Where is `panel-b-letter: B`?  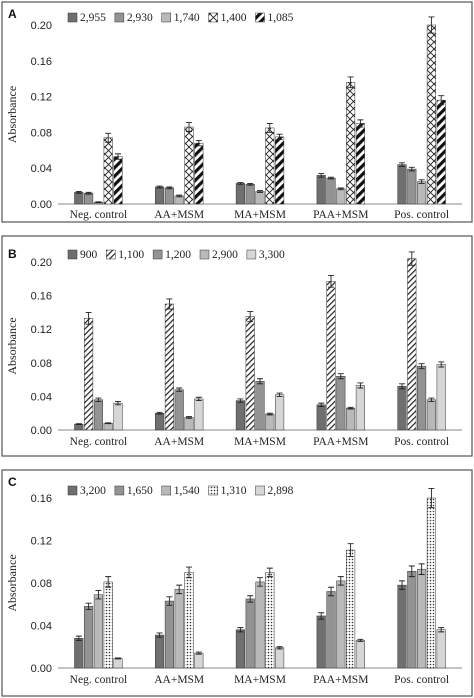
panel-b-letter: B is located at coordinates (12, 254).